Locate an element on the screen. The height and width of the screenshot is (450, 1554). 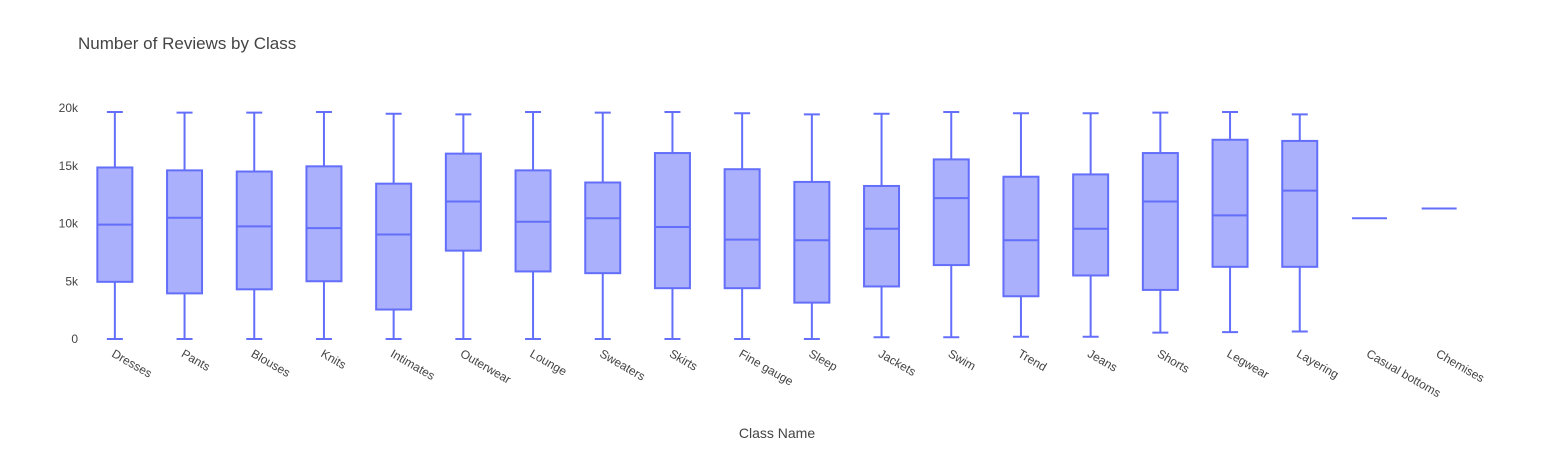
y-axis: 0 5k 10k 15k 20k is located at coordinates (69, 223).